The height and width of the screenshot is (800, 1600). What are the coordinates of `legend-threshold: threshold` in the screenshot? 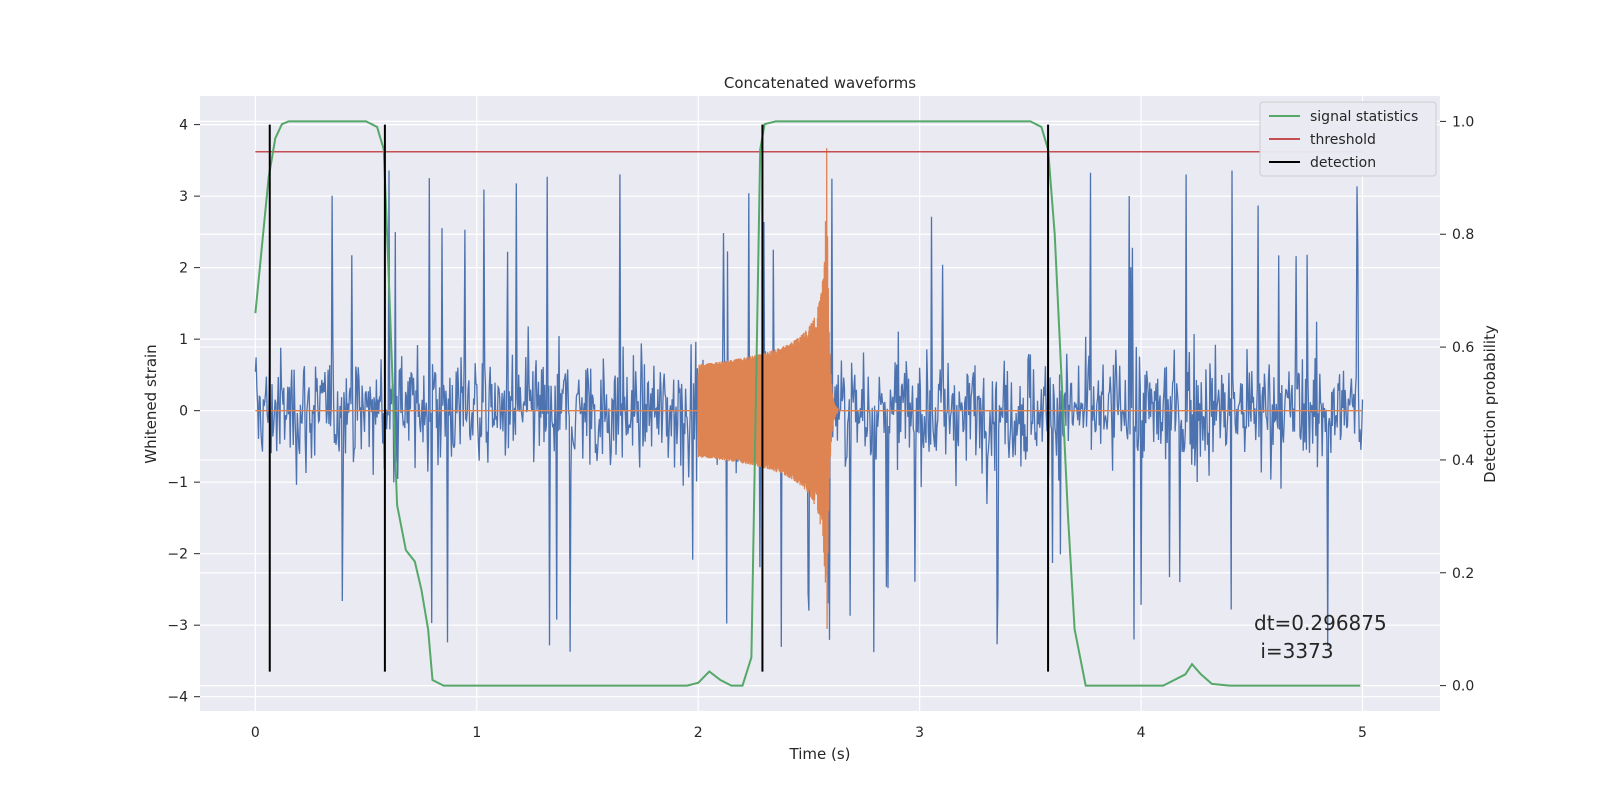 It's located at (1343, 140).